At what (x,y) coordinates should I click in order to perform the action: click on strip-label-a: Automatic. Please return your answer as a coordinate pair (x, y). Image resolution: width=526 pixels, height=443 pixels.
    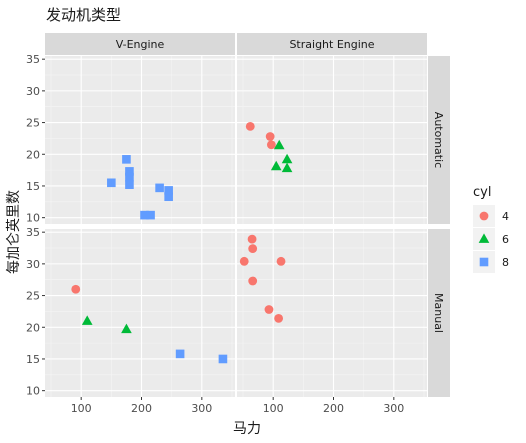
    Looking at the image, I should click on (438, 140).